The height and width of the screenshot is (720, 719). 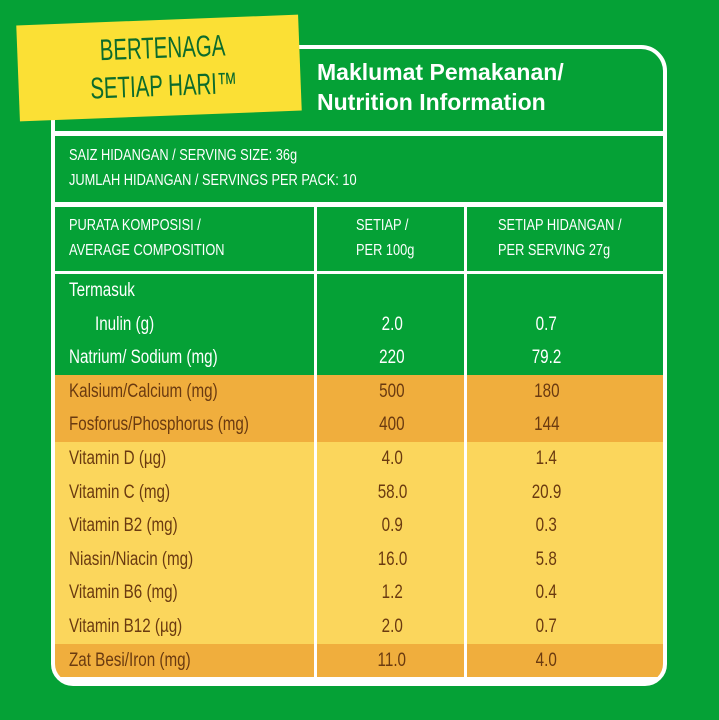 What do you see at coordinates (546, 492) in the screenshot?
I see `value-per-serving: 20.9` at bounding box center [546, 492].